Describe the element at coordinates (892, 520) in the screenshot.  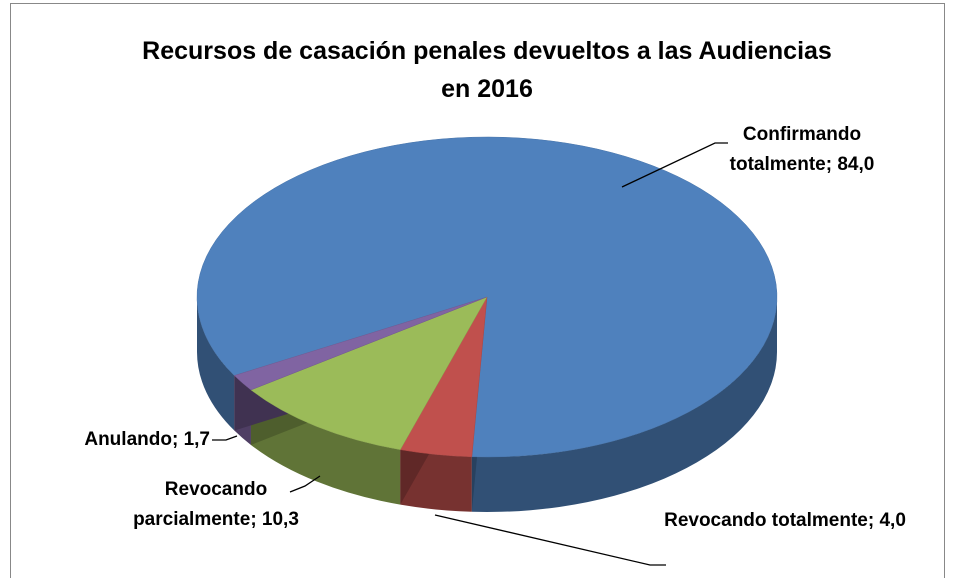
I see `label-value: 4,0` at that location.